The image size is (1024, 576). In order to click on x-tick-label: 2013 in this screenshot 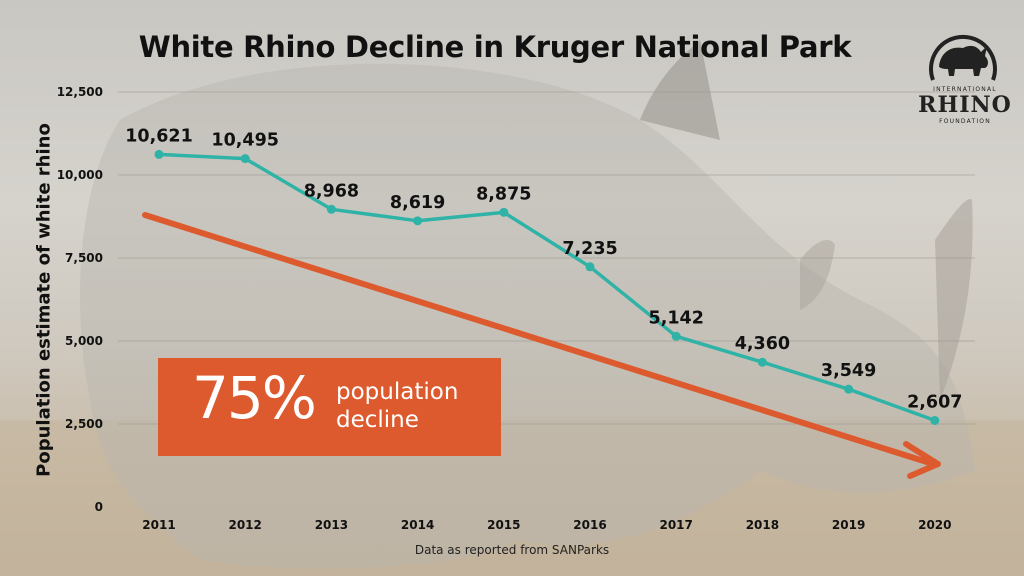, I will do `click(331, 525)`.